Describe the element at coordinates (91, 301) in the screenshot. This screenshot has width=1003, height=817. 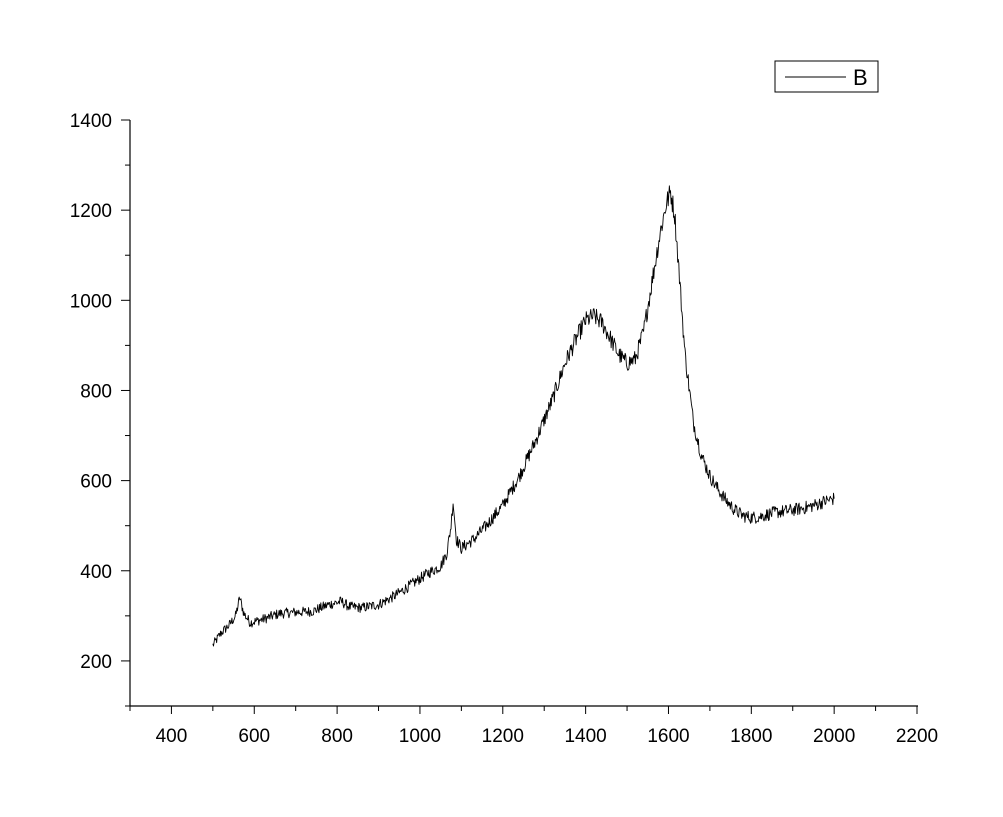
I see `y-tick-label: 1000` at that location.